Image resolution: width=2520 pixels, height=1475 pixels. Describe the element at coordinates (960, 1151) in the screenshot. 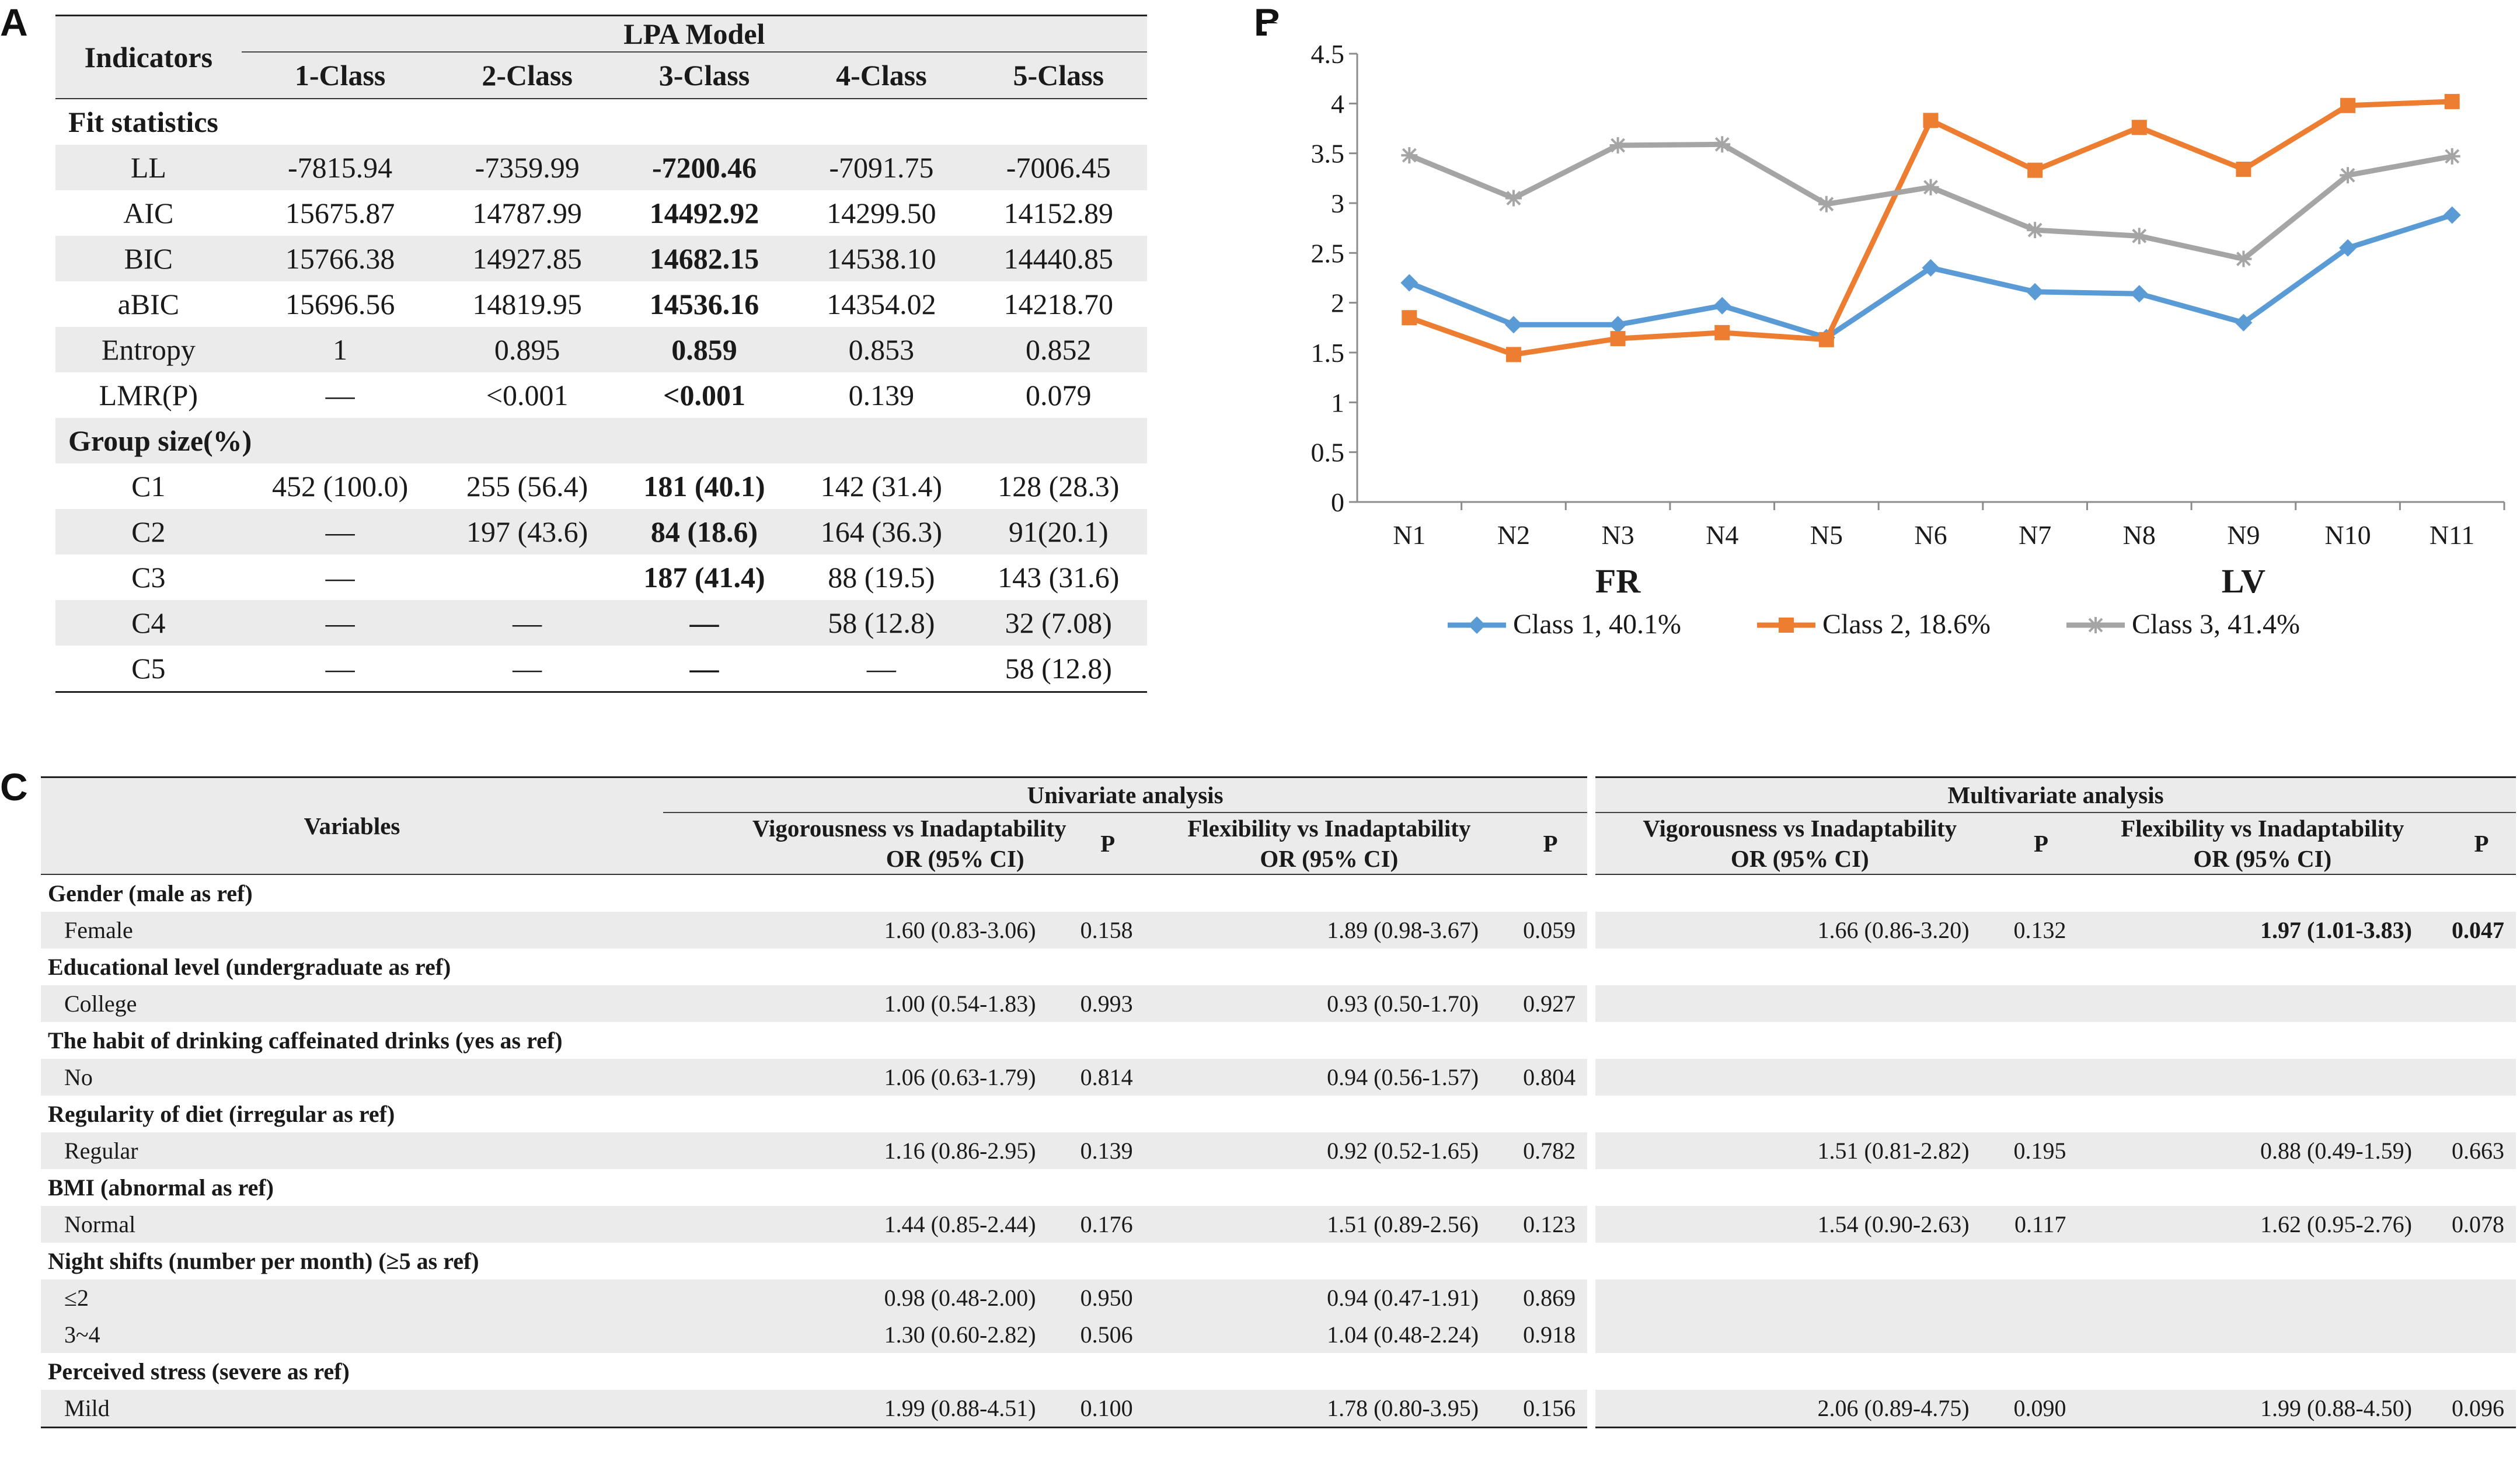

I see `table-cell: 1.16 (0.86-2.95)` at that location.